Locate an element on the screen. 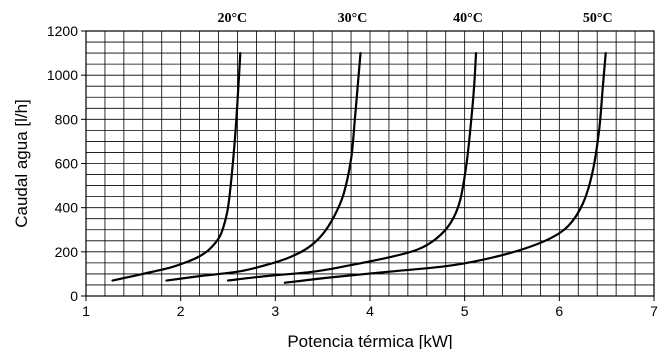 This screenshot has width=660, height=349. x-tick-label: 4 is located at coordinates (370, 311).